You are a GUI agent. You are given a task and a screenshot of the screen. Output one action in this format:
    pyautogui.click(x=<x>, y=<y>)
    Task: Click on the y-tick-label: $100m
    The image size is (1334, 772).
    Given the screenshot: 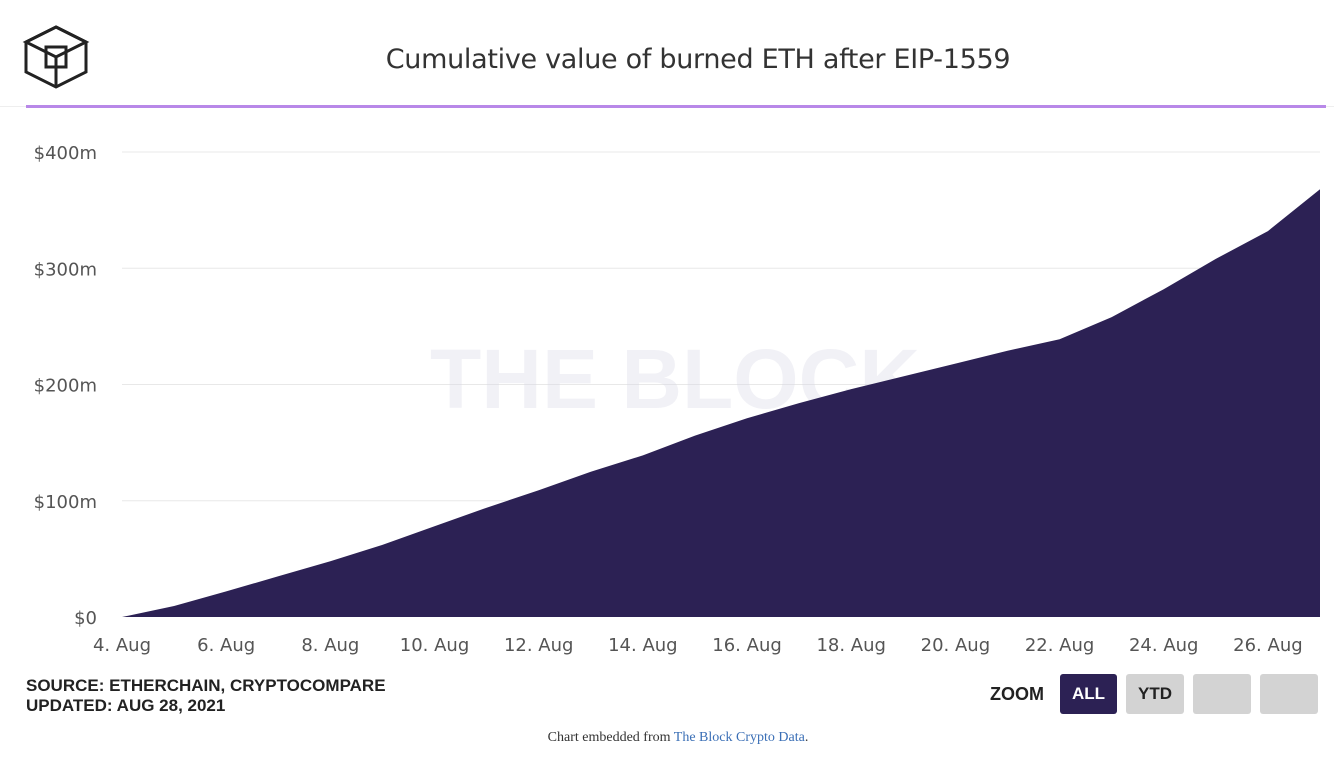 What is the action you would take?
    pyautogui.click(x=65, y=502)
    